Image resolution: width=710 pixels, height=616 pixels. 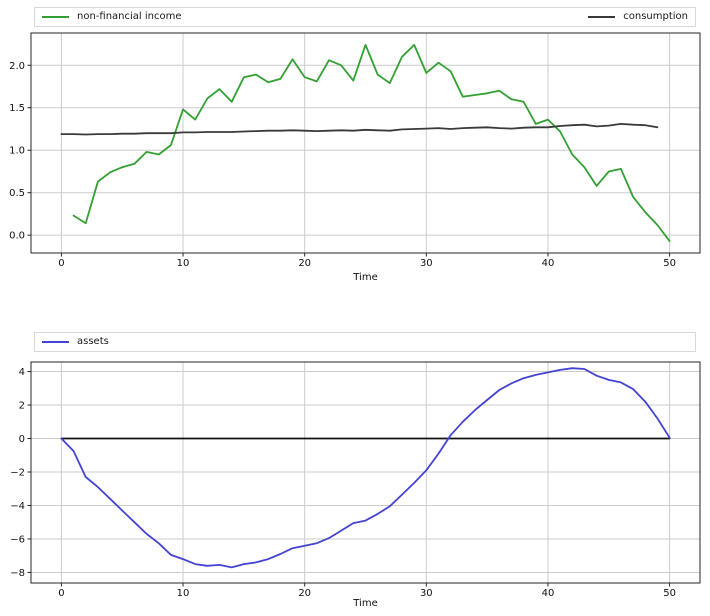 I want to click on y-tick-label: 2.0, so click(x=17, y=66).